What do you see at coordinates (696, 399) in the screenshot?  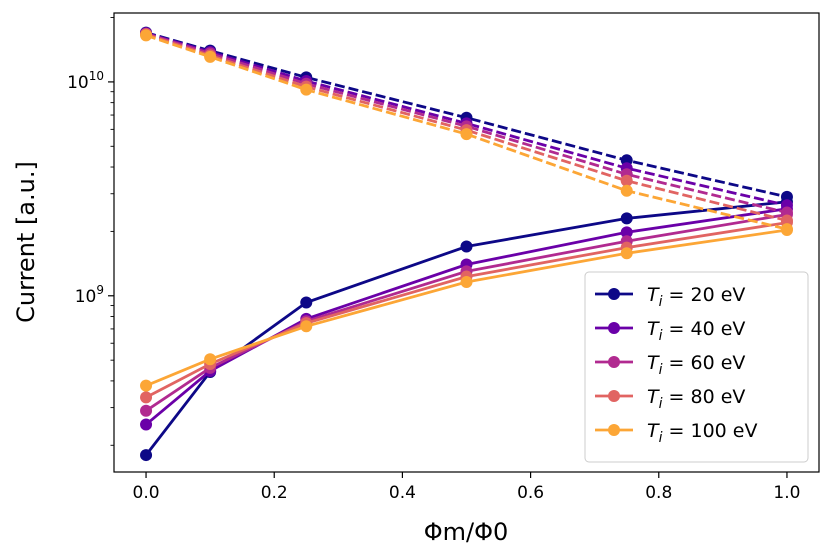 I see `legend-label: Ti = 80 eV` at bounding box center [696, 399].